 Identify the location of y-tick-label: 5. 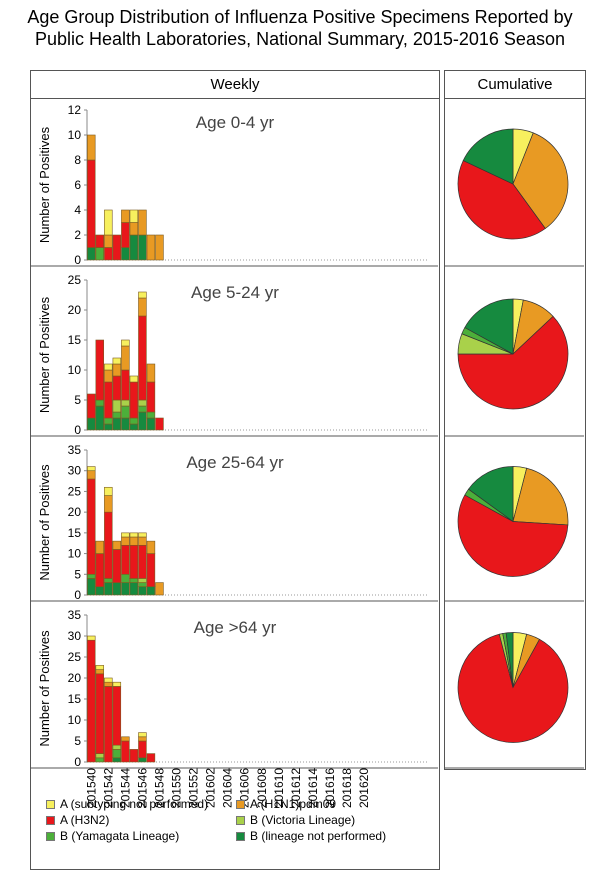
(77, 574).